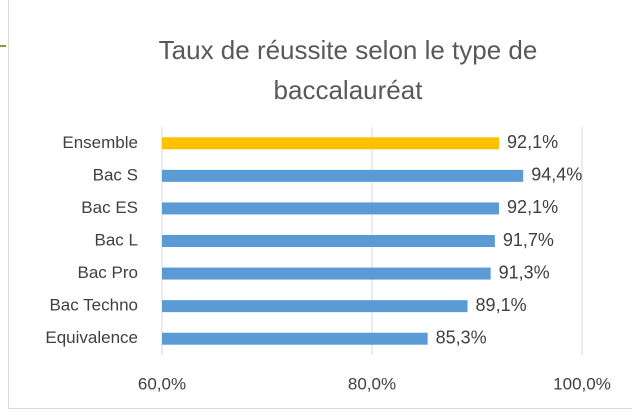  Describe the element at coordinates (115, 174) in the screenshot. I see `y-tick-label: Bac S` at that location.